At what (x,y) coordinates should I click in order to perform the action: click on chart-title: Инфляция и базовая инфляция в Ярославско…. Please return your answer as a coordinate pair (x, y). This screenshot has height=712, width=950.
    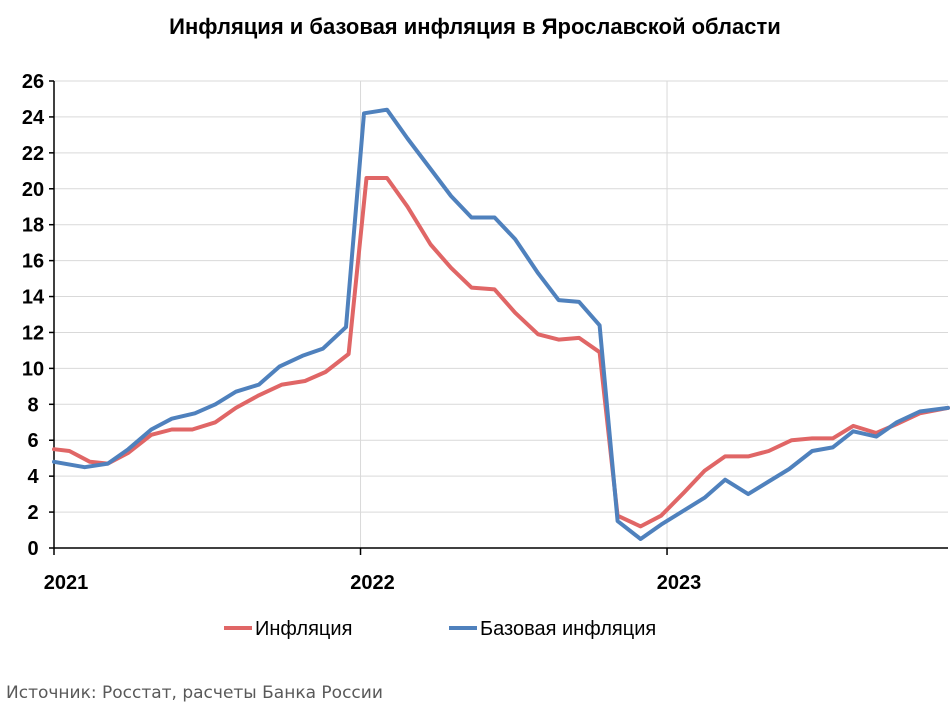
    Looking at the image, I should click on (475, 26).